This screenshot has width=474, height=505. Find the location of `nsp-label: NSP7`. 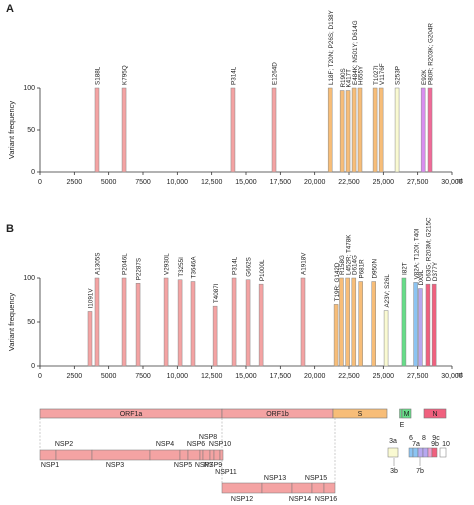

nsp-label: NSP7 is located at coordinates (204, 465).